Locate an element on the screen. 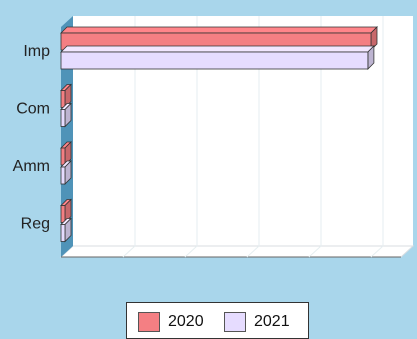  category-label-com: Com is located at coordinates (33, 109).